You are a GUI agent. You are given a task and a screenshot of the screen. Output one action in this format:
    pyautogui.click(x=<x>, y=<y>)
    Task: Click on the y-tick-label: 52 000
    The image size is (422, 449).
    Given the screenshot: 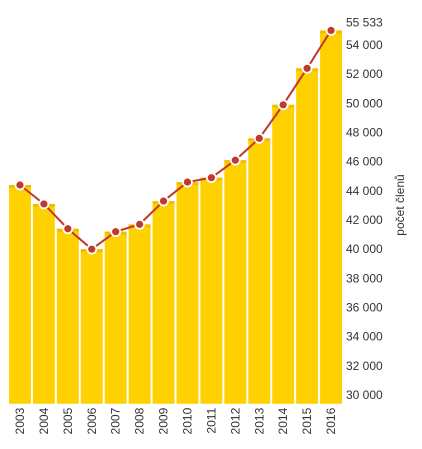 What is the action you would take?
    pyautogui.click(x=364, y=74)
    